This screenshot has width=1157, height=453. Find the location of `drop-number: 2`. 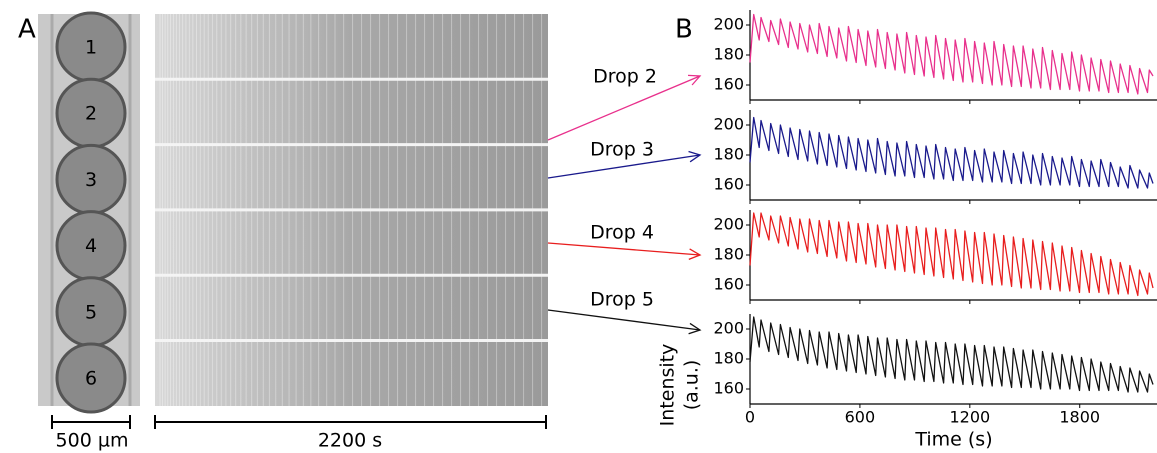

drop-number: 2 is located at coordinates (91, 114).